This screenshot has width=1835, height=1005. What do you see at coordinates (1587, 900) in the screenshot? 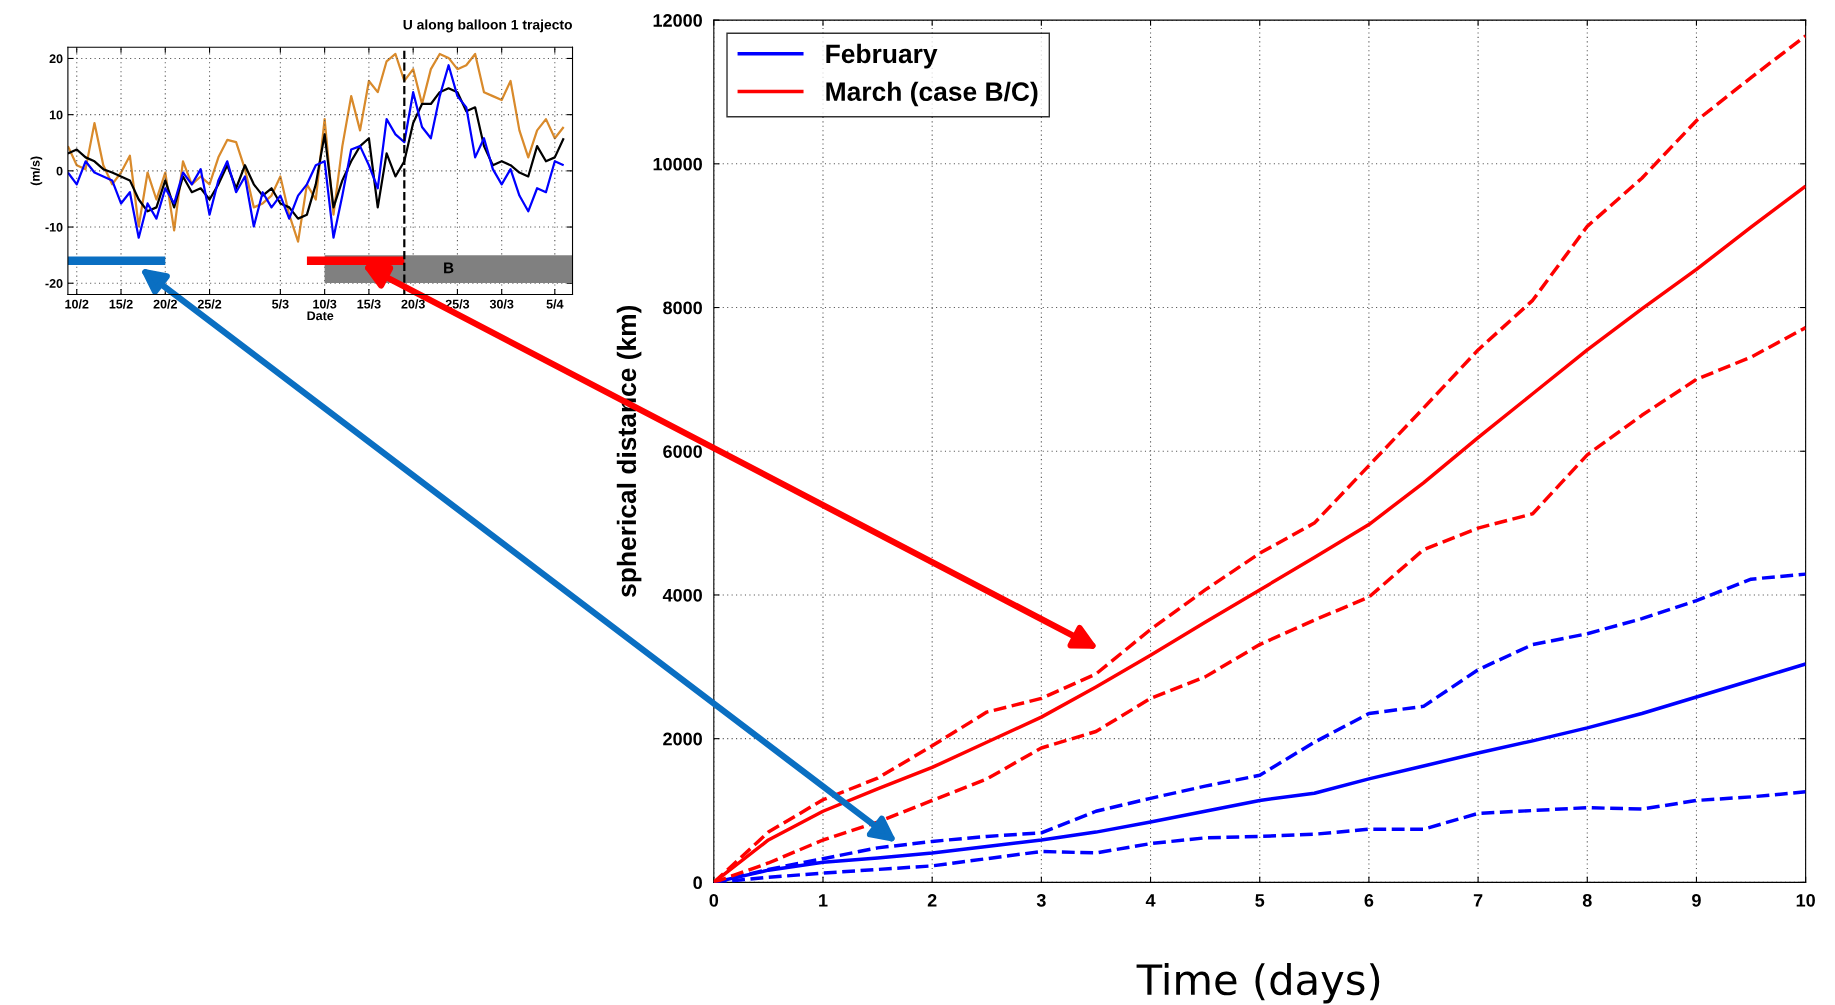
I see `x-tick-label: 8` at bounding box center [1587, 900].